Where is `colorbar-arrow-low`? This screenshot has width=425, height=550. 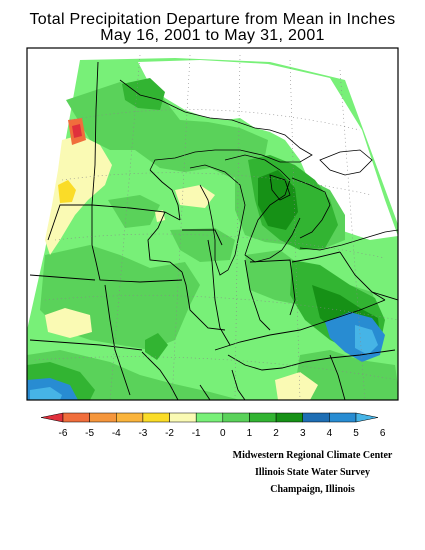 colorbar-arrow-low is located at coordinates (52, 417).